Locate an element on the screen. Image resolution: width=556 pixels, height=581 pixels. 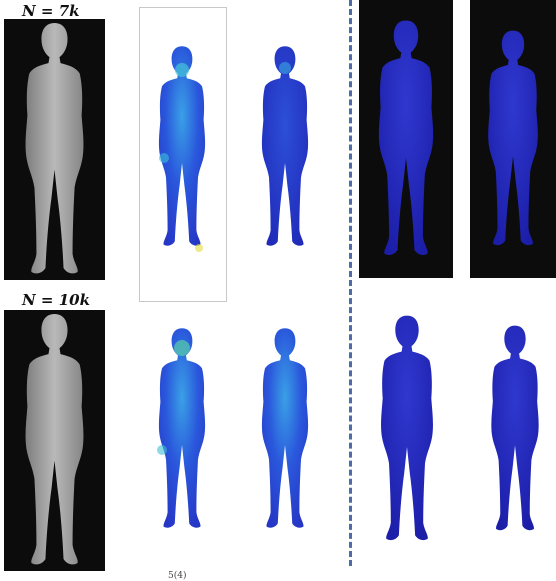
heatmap-7k-a is located at coordinates (182, 147).